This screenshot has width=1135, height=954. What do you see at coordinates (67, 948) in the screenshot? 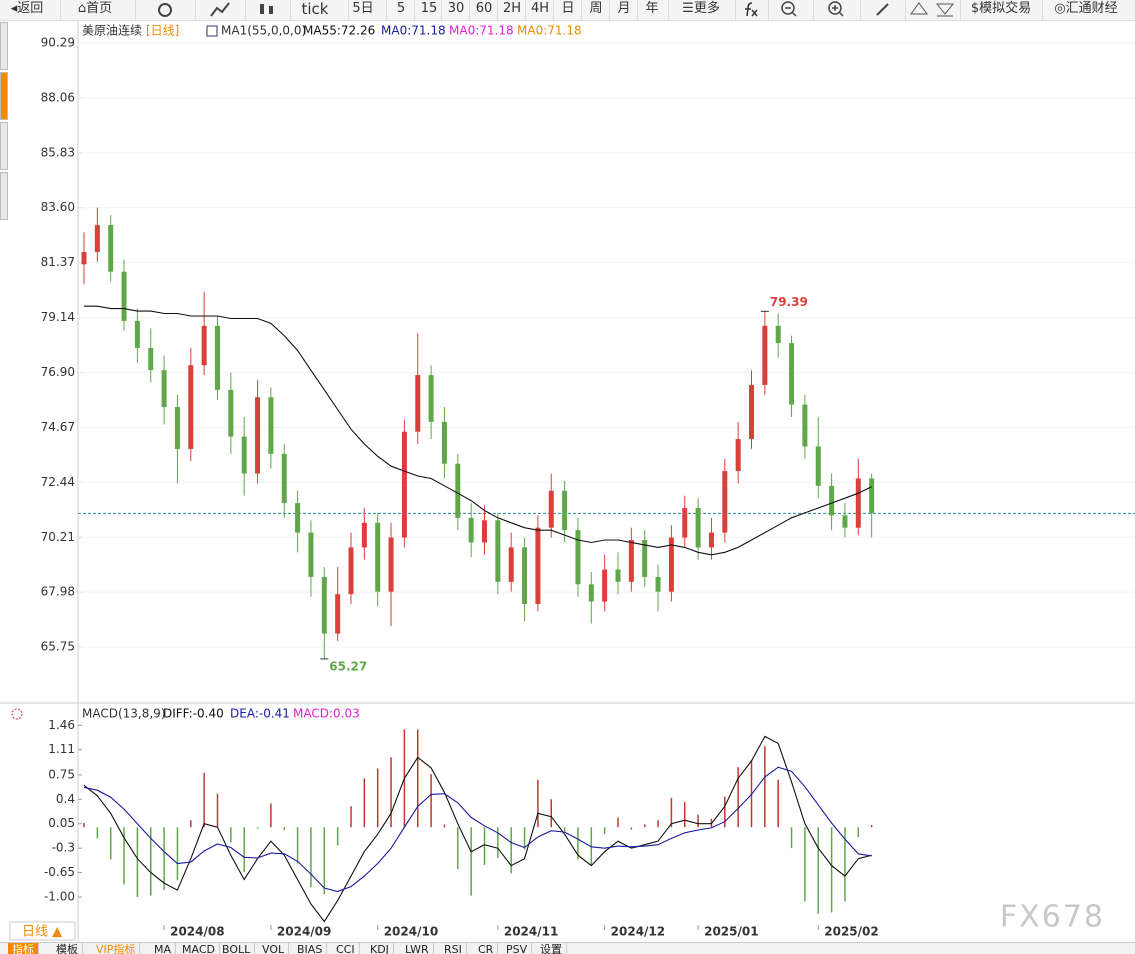
I see `tab: 模板` at bounding box center [67, 948].